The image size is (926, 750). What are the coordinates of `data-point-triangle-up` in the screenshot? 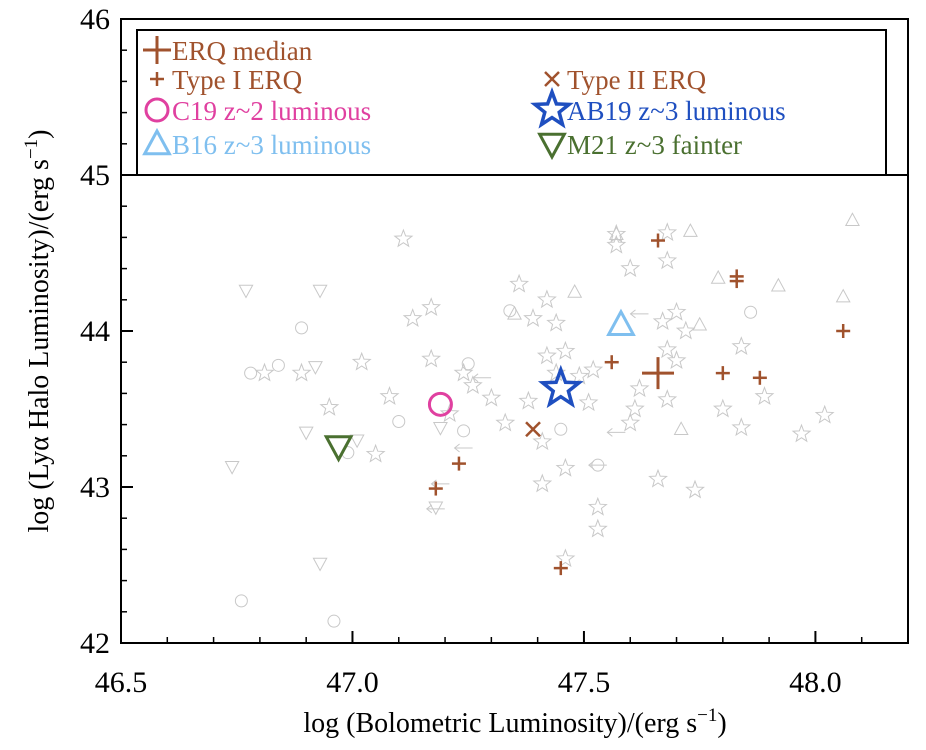 It's located at (621, 322).